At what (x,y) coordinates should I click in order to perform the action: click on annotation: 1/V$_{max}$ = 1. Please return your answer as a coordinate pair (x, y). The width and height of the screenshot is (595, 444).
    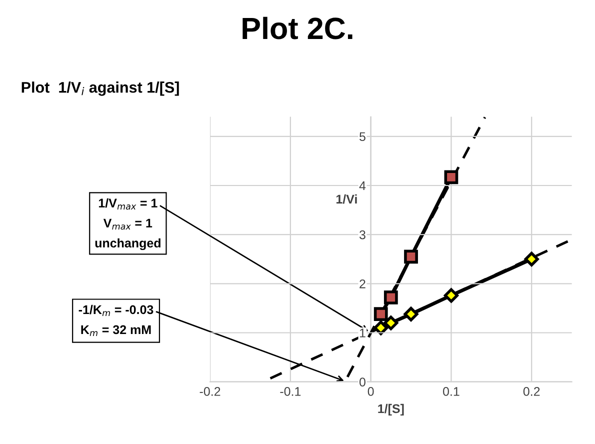
    Looking at the image, I should click on (128, 204).